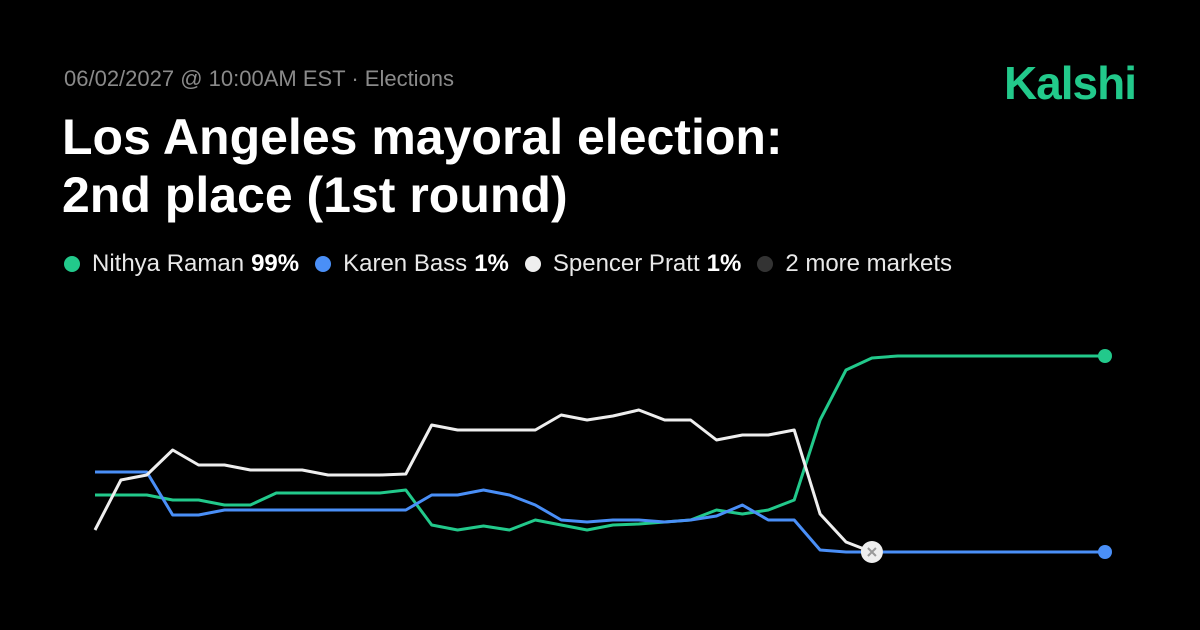  I want to click on legend-label: Spencer Pratt, so click(626, 263).